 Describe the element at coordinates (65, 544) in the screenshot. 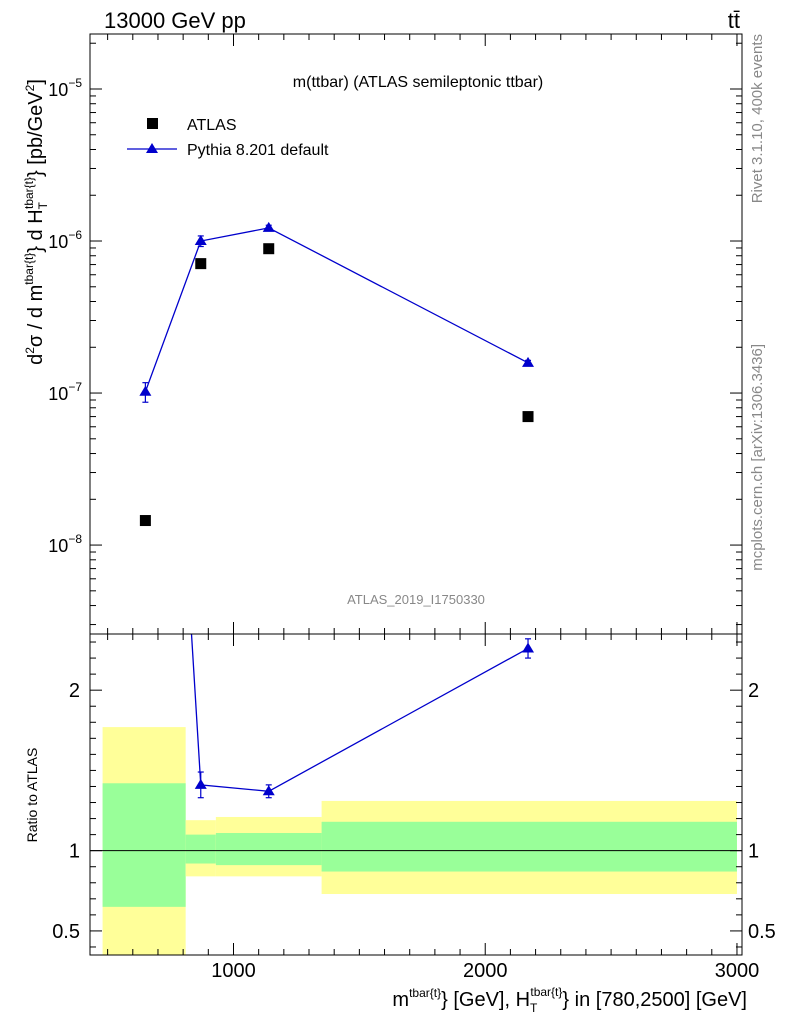

I see `main-tick-label-0: 10⁻⁸` at that location.